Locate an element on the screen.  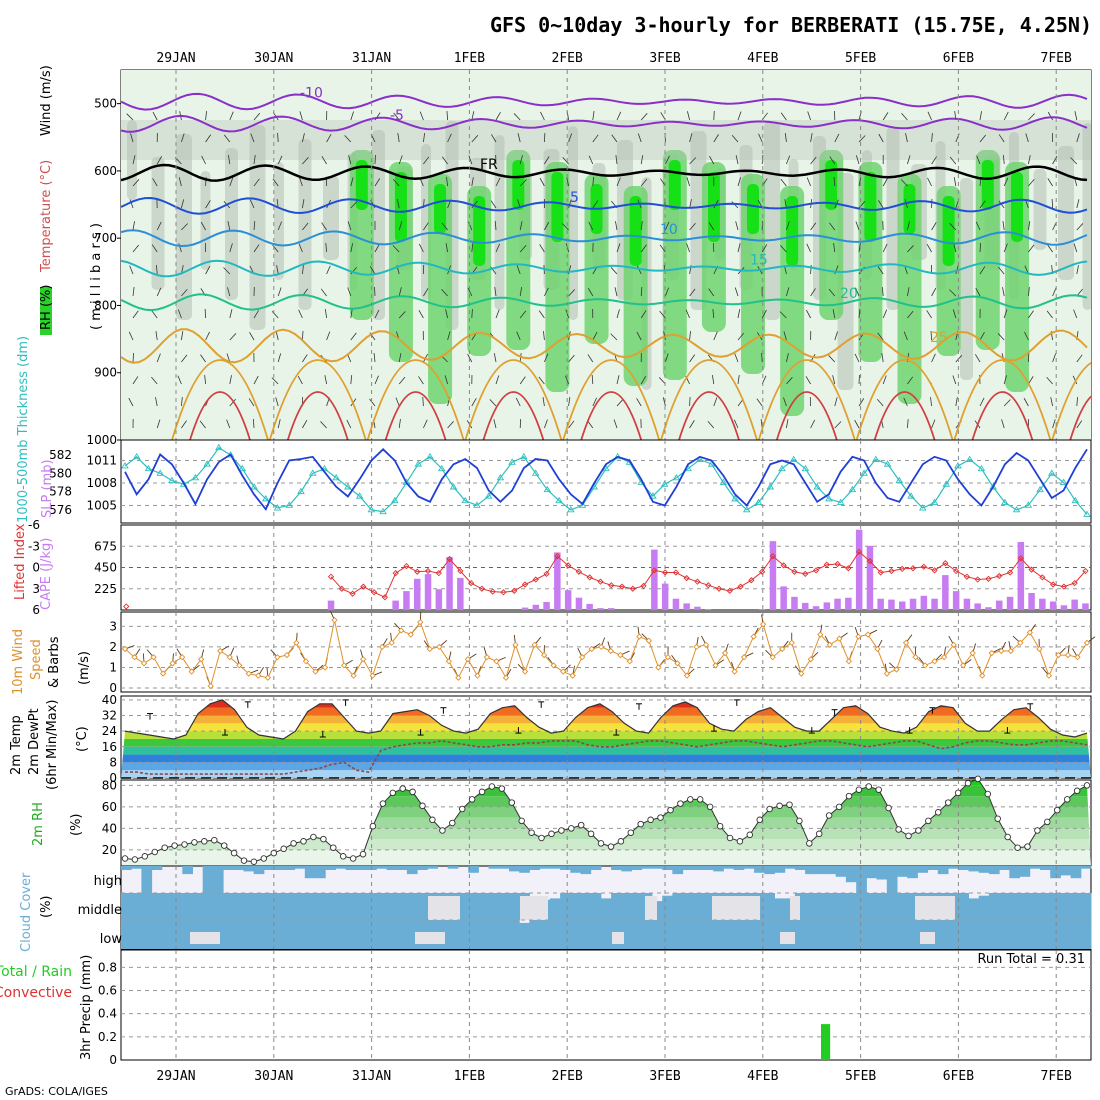
contour-label: 5 is located at coordinates (574, 198).